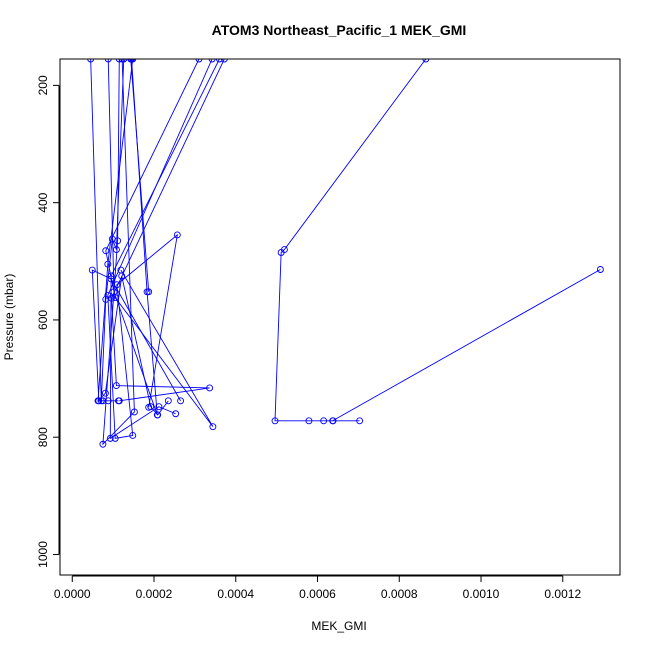 Image resolution: width=650 pixels, height=650 pixels. Describe the element at coordinates (338, 626) in the screenshot. I see `x-axis-label: MEK_GMI` at that location.